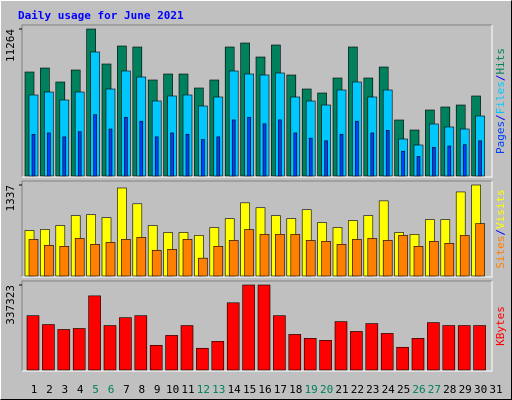  I want to click on x-tick-label: 15, so click(249, 389).